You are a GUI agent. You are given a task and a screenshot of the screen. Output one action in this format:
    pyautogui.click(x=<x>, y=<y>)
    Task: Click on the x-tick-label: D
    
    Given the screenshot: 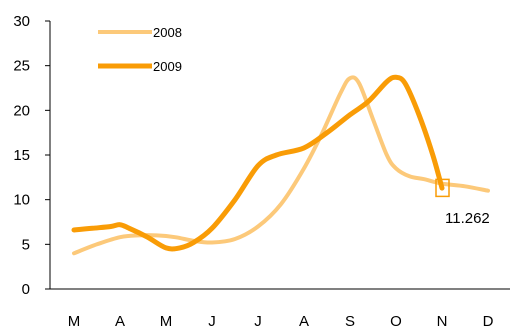 What is the action you would take?
    pyautogui.click(x=488, y=321)
    